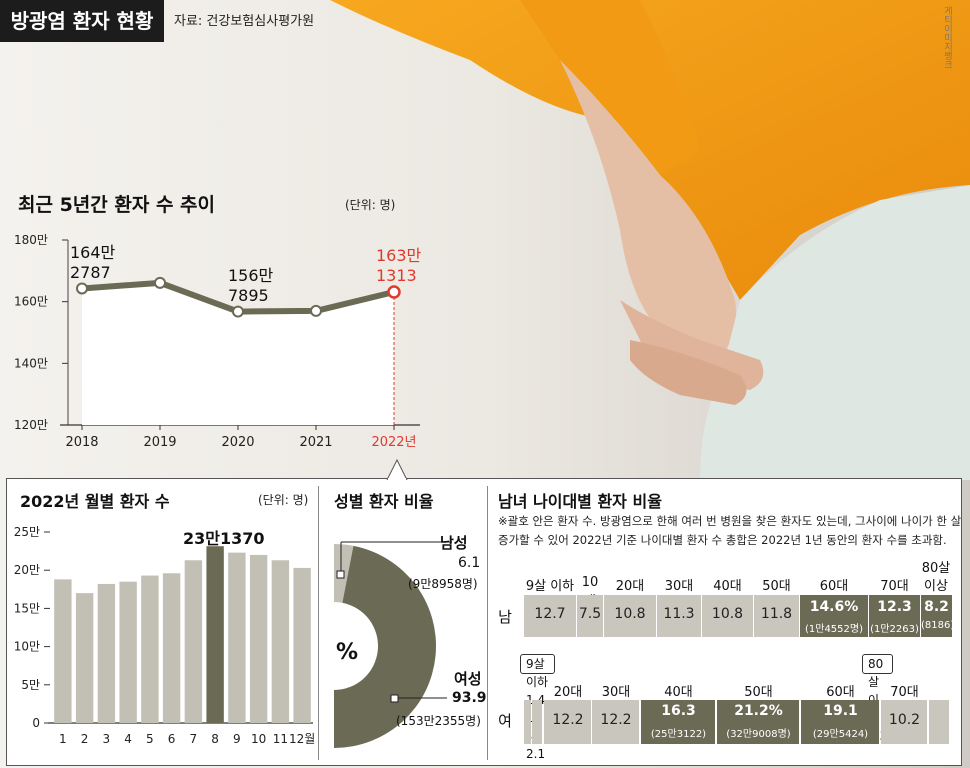 This screenshot has width=970, height=768. I want to click on monthly-unit: (단위: 명), so click(283, 500).